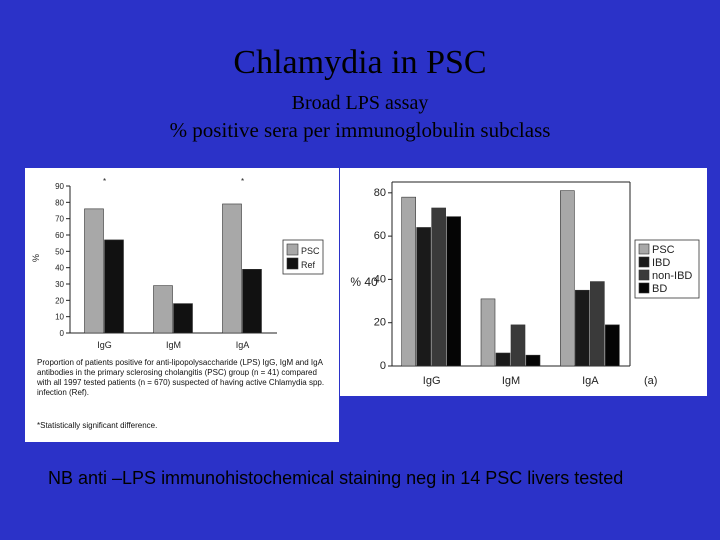 Image resolution: width=720 pixels, height=540 pixels. What do you see at coordinates (661, 263) in the screenshot?
I see `legend-label-ibd: IBD` at bounding box center [661, 263].